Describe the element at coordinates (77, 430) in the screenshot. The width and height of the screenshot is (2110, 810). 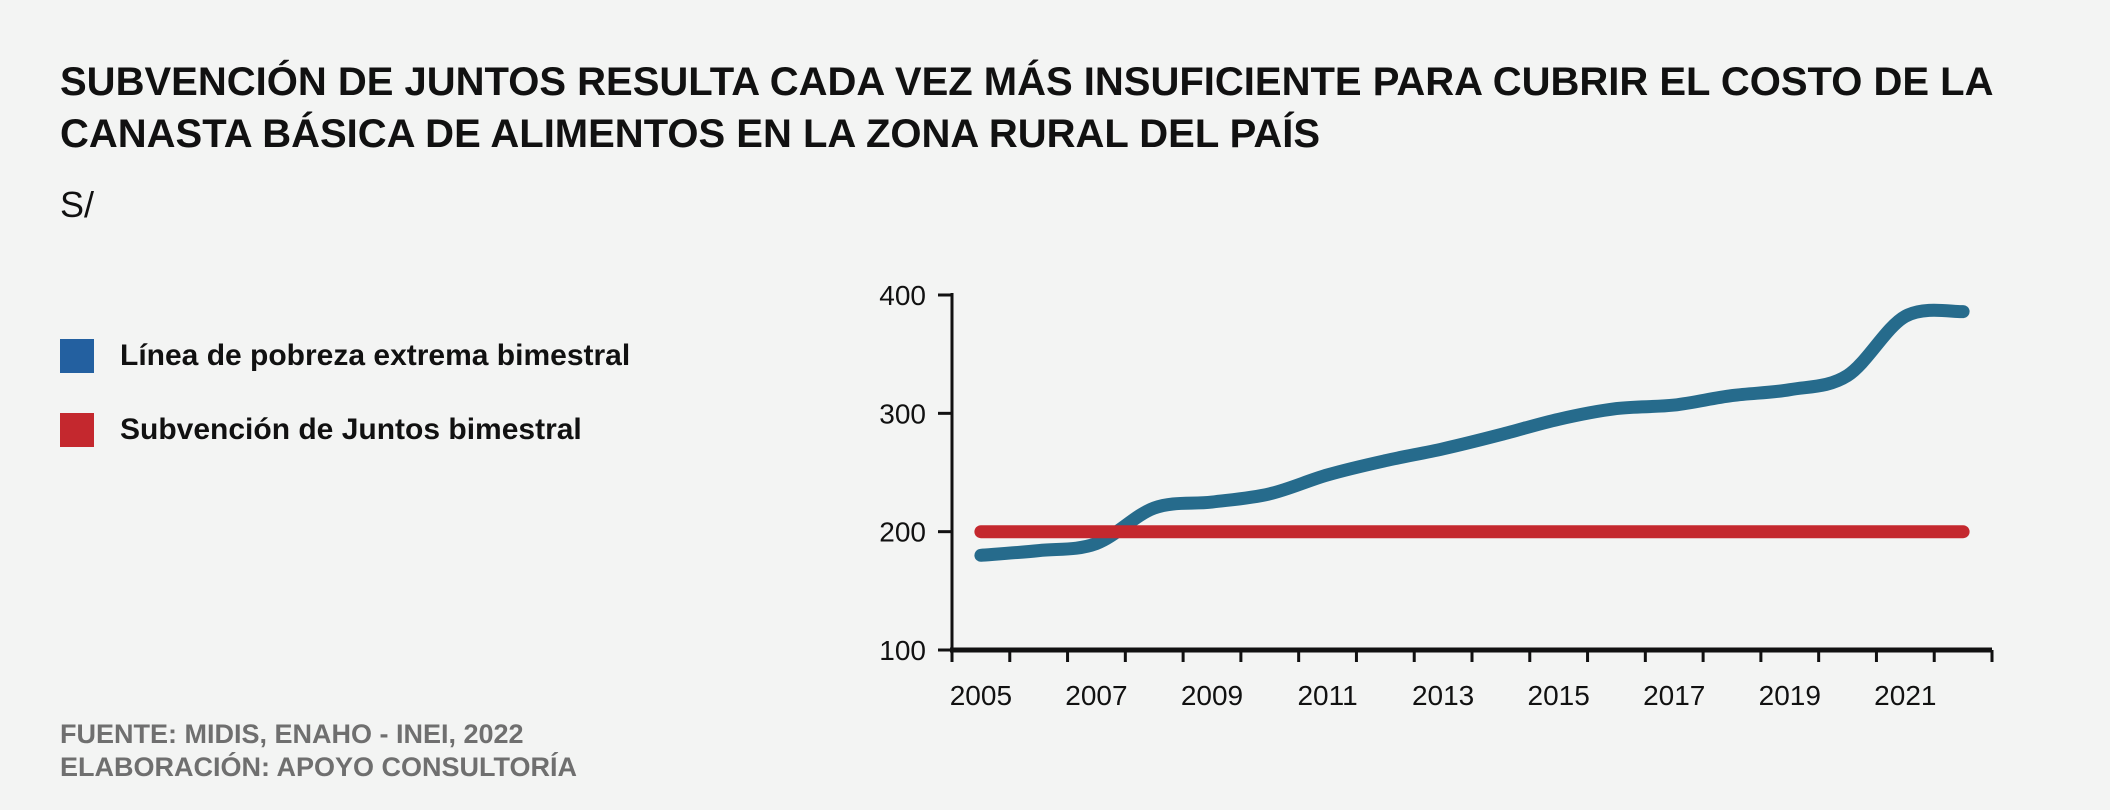
I see `legend-swatch-juntos-subsidy` at that location.